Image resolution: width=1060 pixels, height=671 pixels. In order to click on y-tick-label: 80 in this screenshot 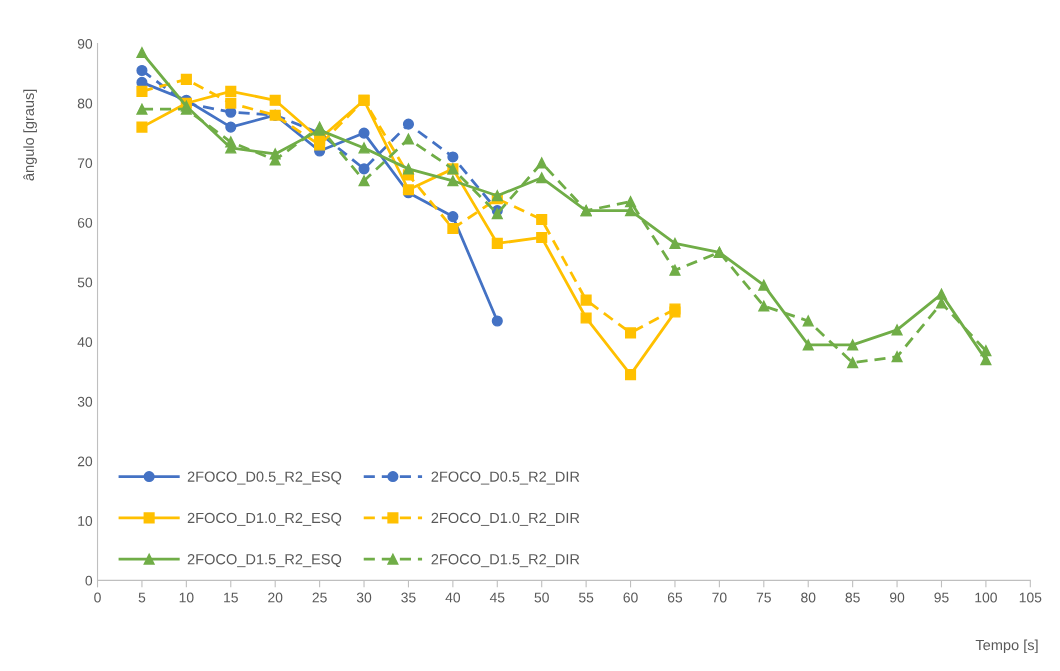, I will do `click(85, 103)`.